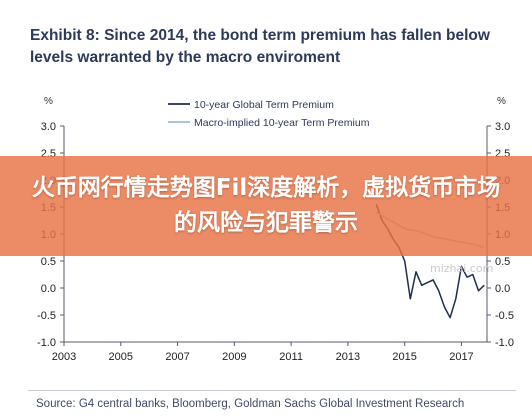 Image resolution: width=532 pixels, height=420 pixels. I want to click on y-tick-label-right: -1.0, so click(504, 343).